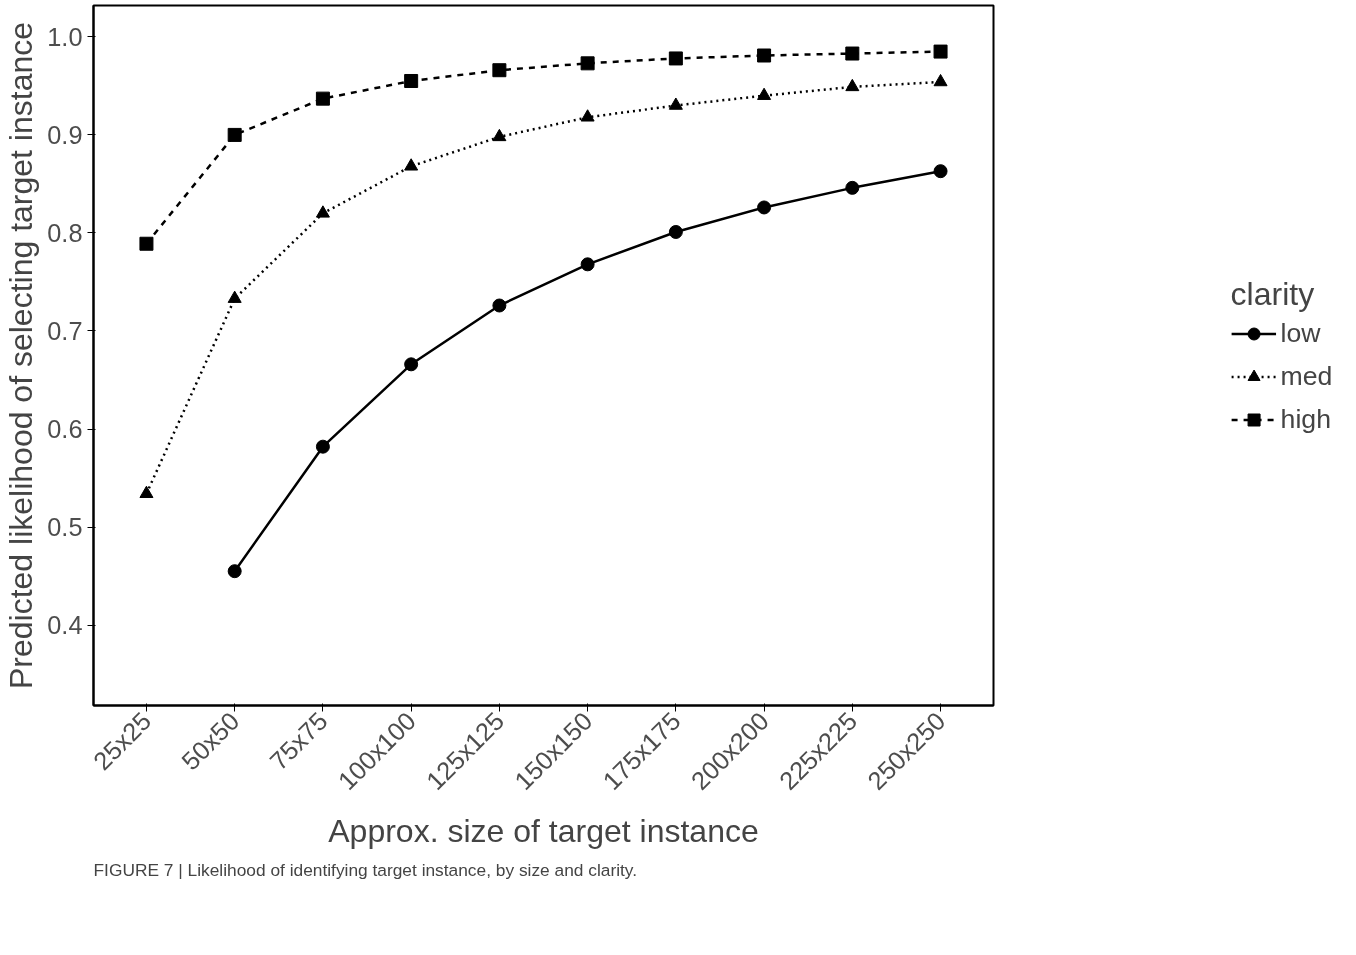 This screenshot has width=1356, height=955. What do you see at coordinates (65, 36) in the screenshot?
I see `y-tick-label: 1.0` at bounding box center [65, 36].